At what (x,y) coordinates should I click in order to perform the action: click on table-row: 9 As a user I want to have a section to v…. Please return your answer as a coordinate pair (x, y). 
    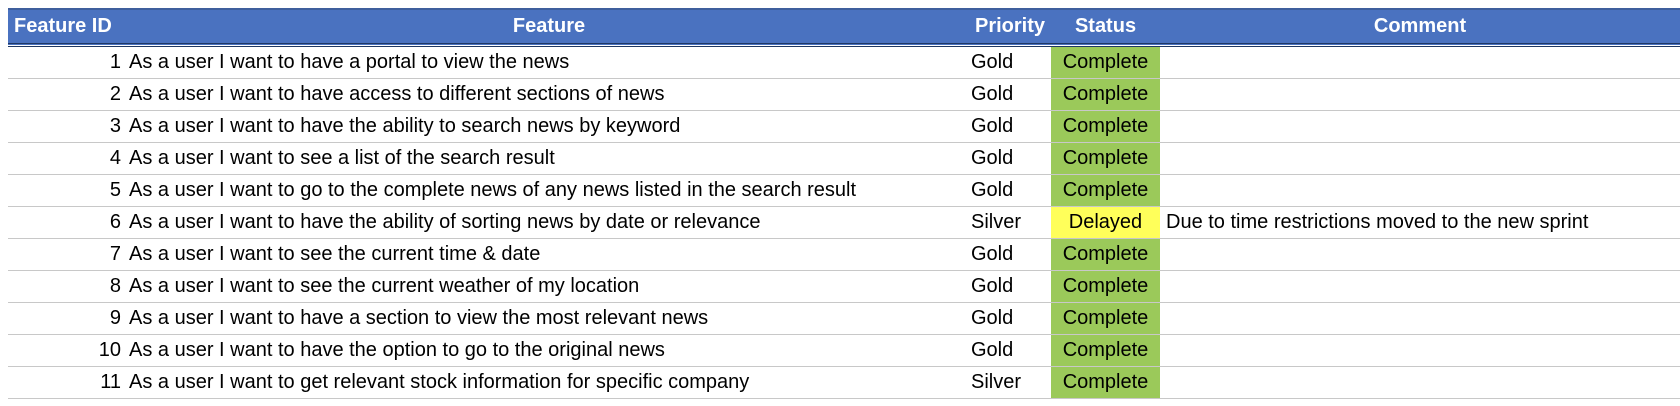
    Looking at the image, I should click on (844, 318).